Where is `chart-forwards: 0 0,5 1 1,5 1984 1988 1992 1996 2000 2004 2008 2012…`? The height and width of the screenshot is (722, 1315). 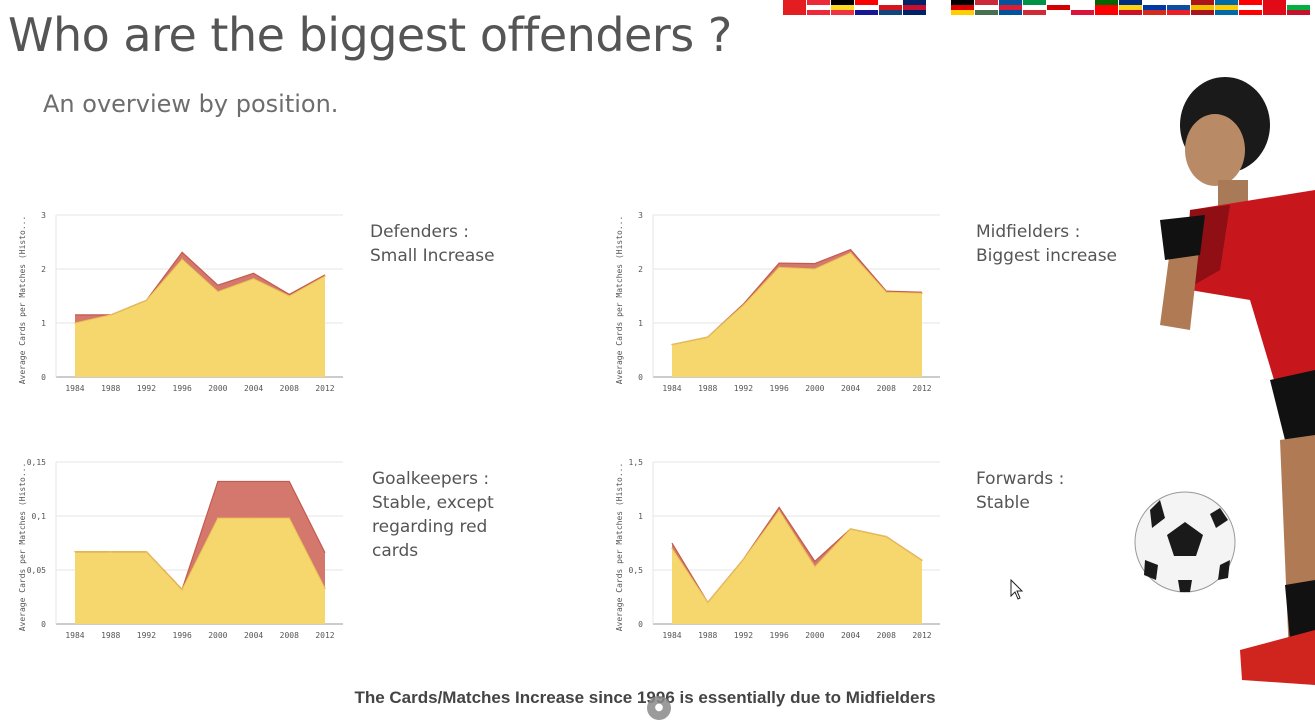 chart-forwards: 0 0,5 1 1,5 1984 1988 1992 1996 2000 2004 2008 2012… is located at coordinates (772, 549).